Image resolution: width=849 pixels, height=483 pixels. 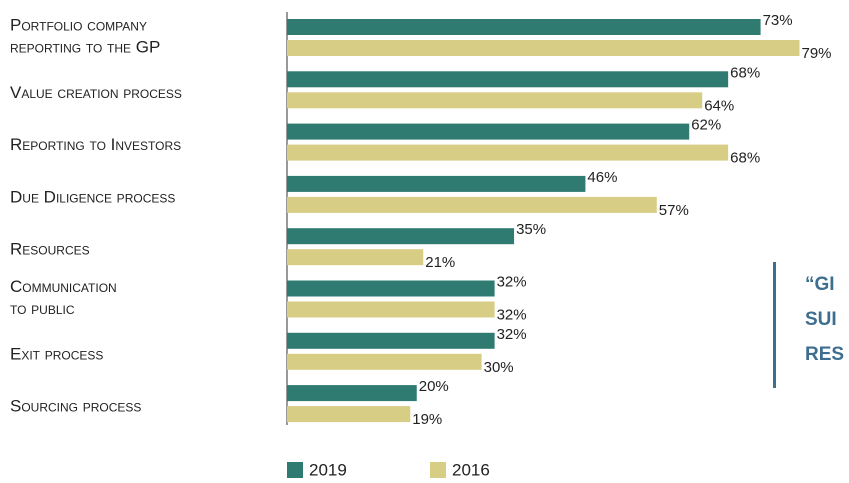 I want to click on category-label: Exit process, so click(x=56, y=353).